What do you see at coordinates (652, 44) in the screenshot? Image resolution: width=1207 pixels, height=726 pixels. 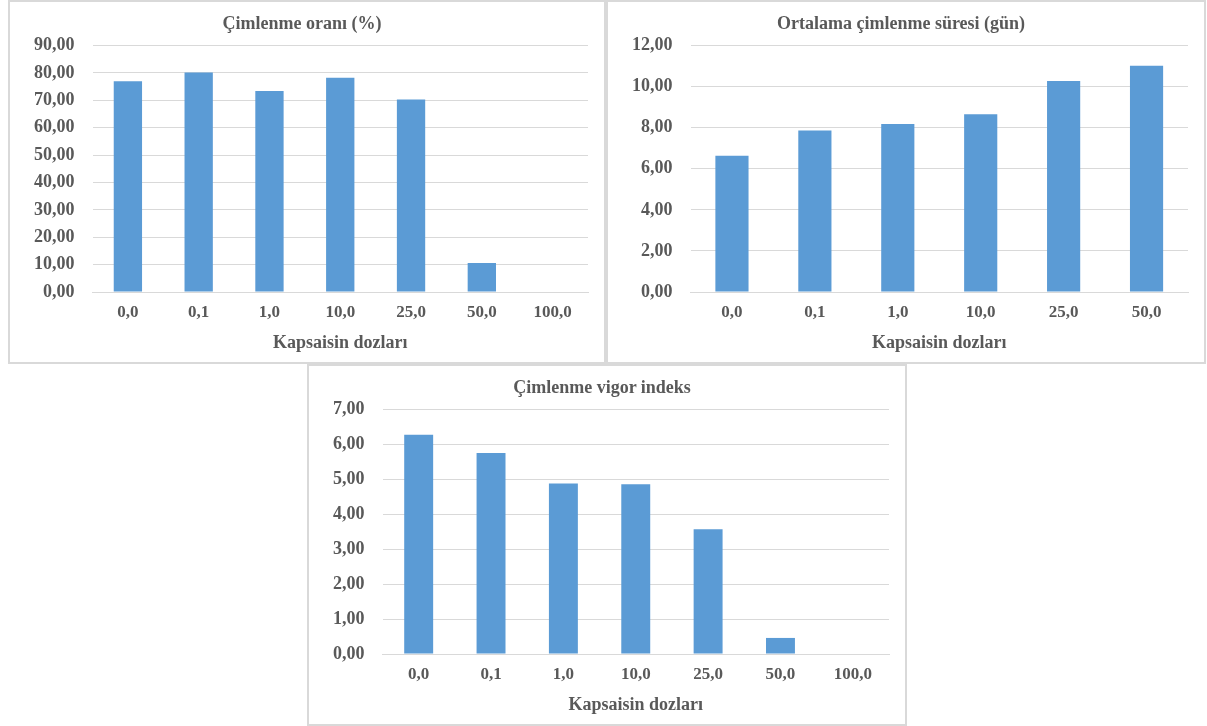 I see `y-tick-label: 12,00` at bounding box center [652, 44].